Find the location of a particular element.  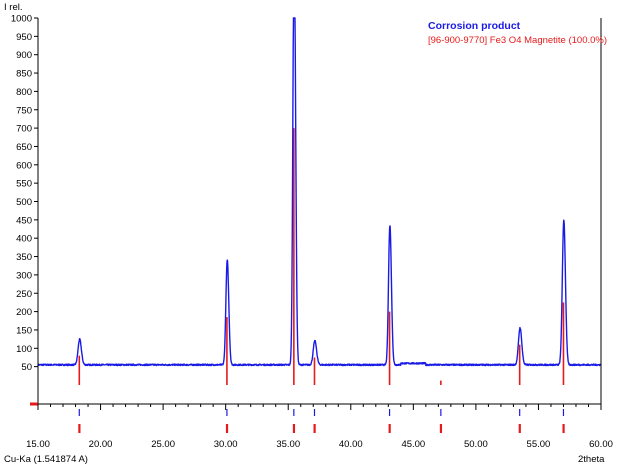

x-tick-label-55.00: 55.00 is located at coordinates (539, 444).